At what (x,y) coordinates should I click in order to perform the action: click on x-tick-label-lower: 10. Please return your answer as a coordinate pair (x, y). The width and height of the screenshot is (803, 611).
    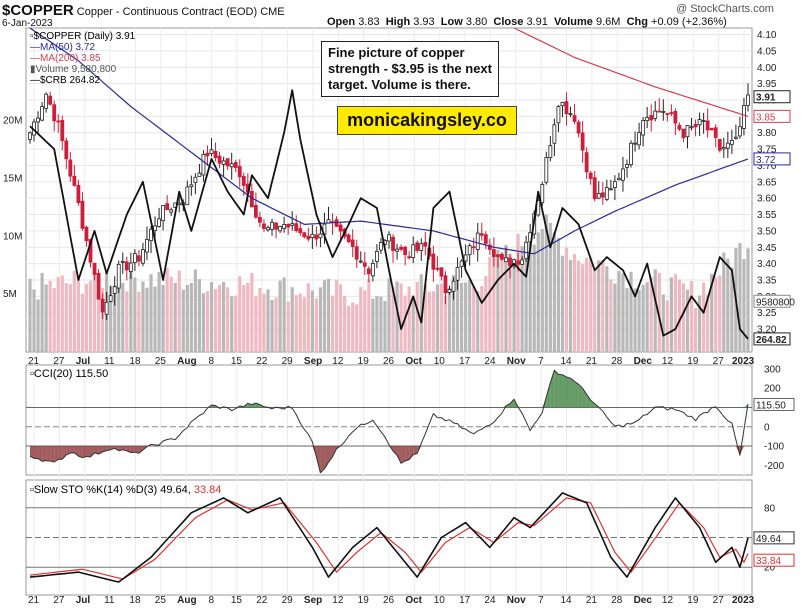
    Looking at the image, I should click on (440, 600).